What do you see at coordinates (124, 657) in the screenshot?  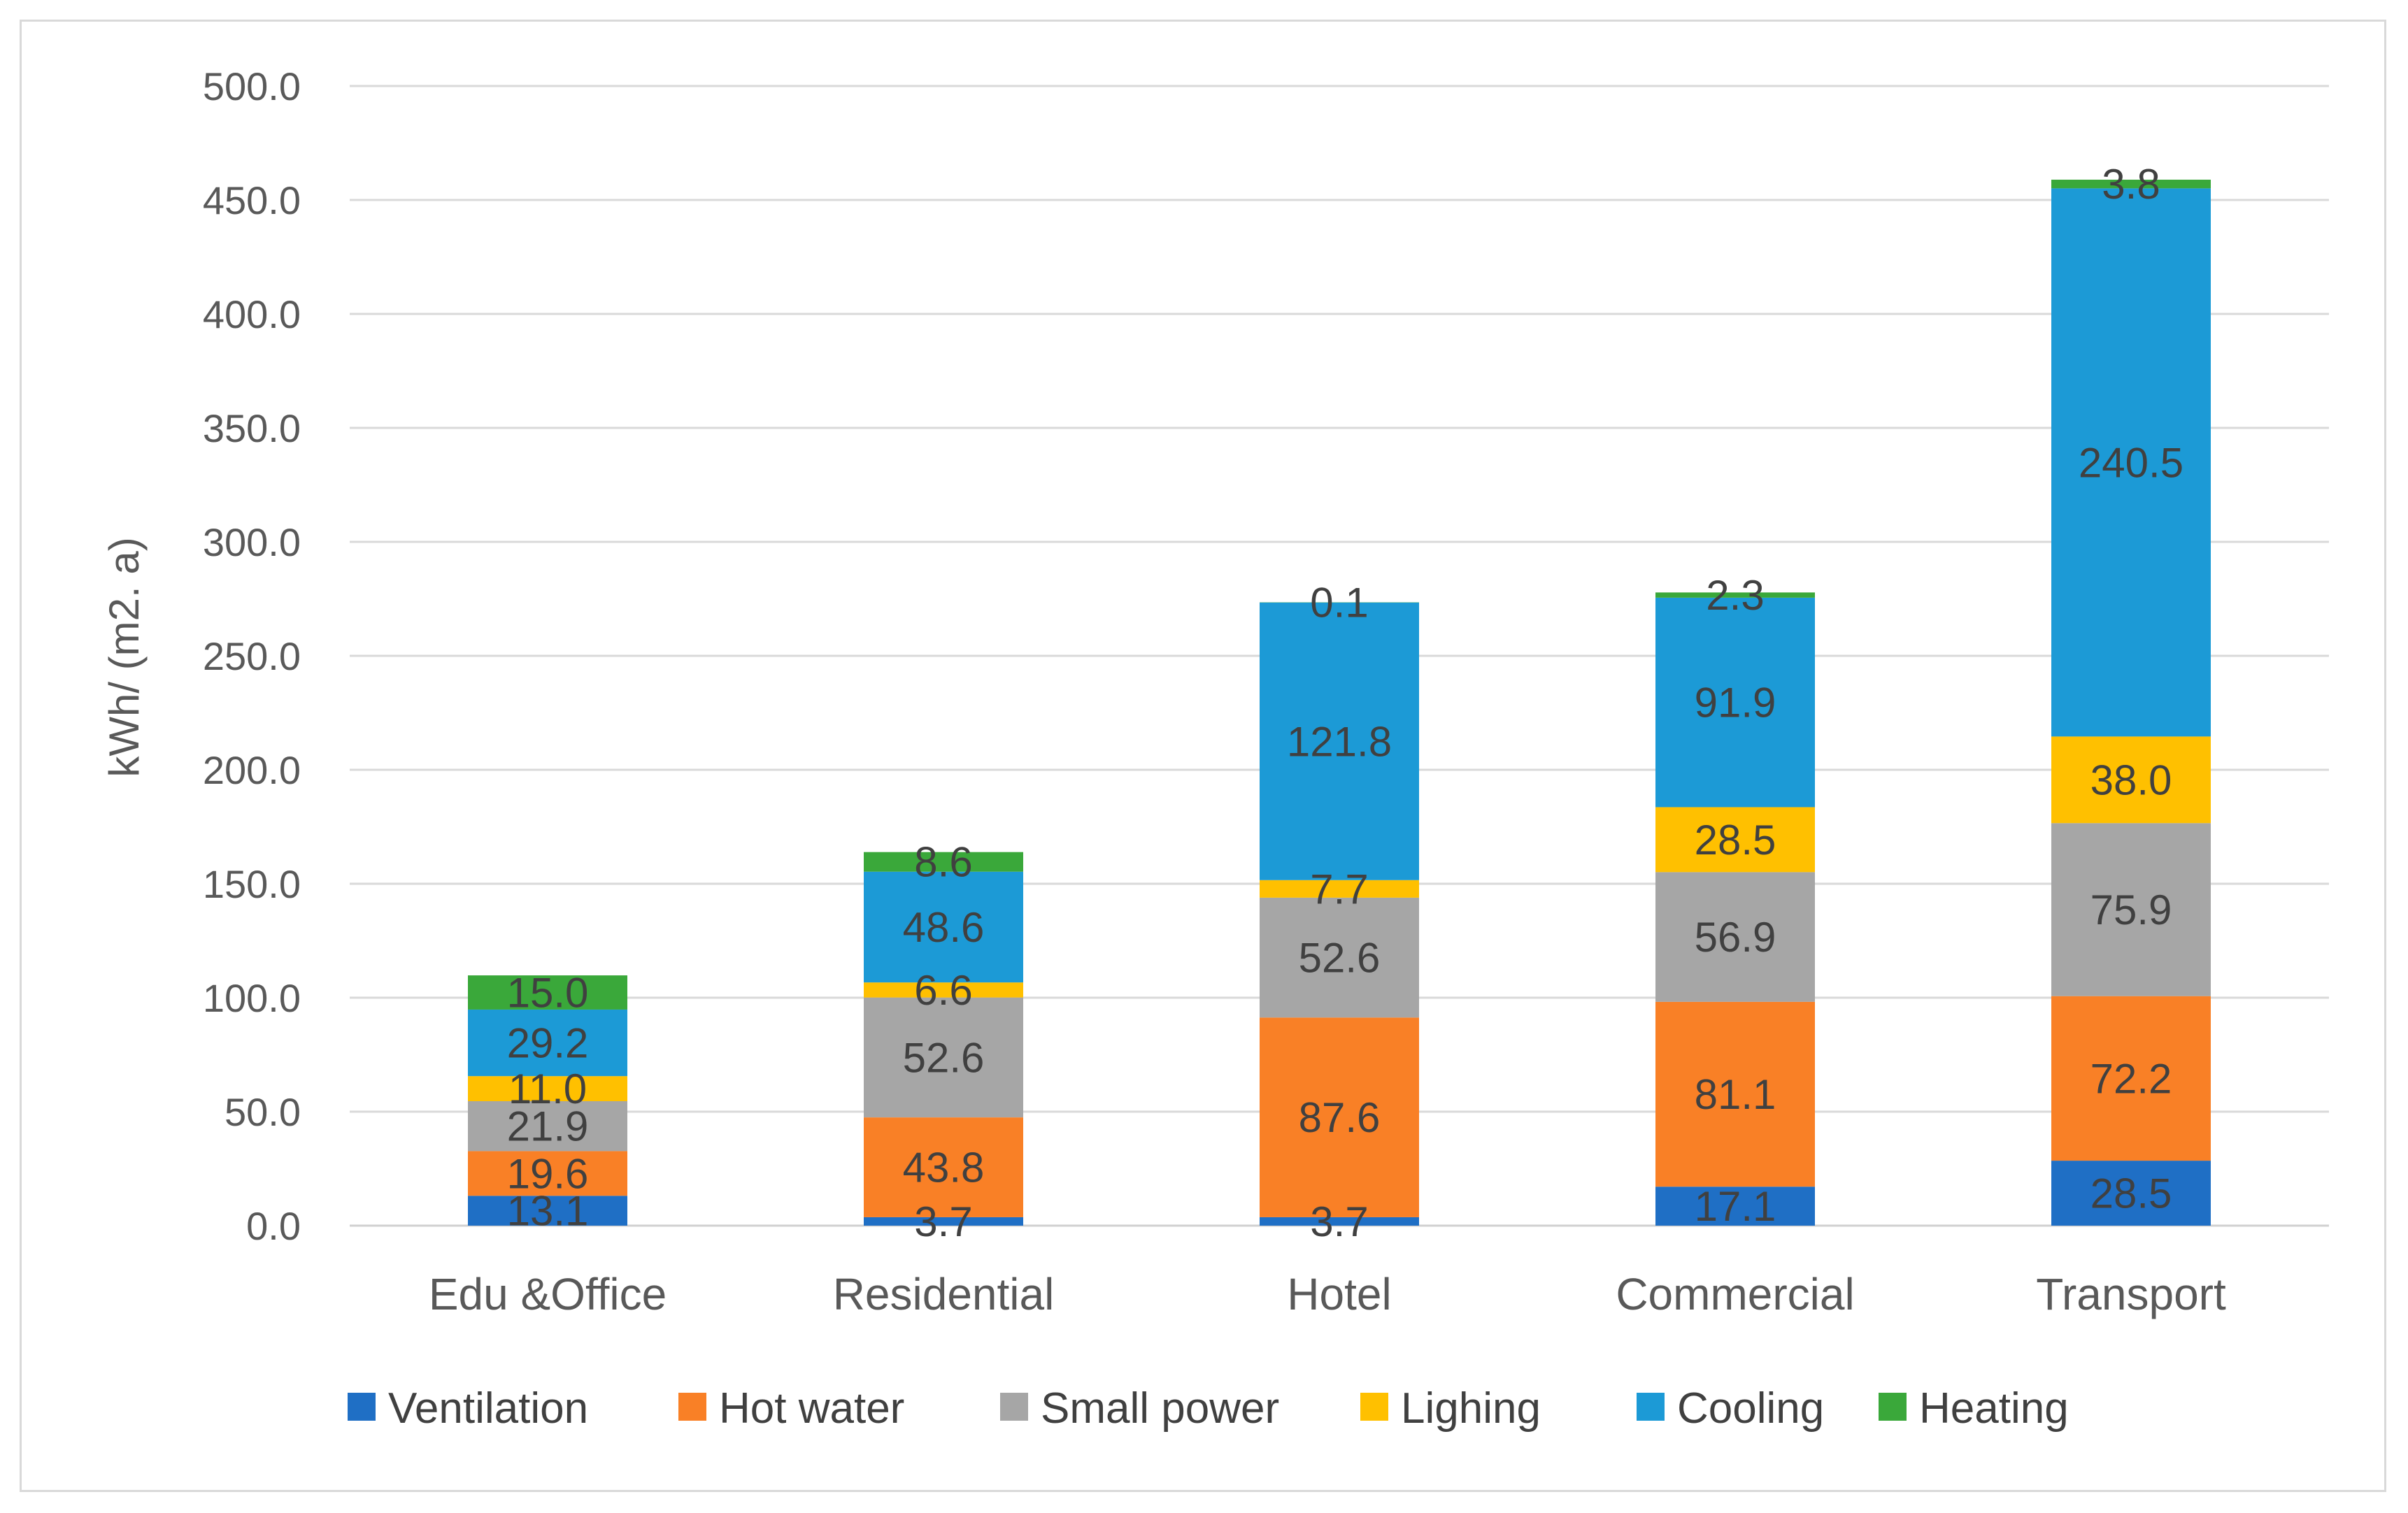 I see `y-axis-title: kWh/ (m2. a)` at bounding box center [124, 657].